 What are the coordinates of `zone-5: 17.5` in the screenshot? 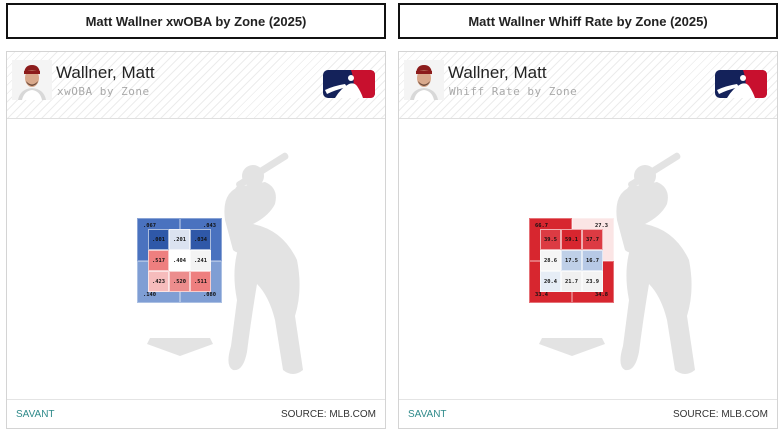 It's located at (571, 260).